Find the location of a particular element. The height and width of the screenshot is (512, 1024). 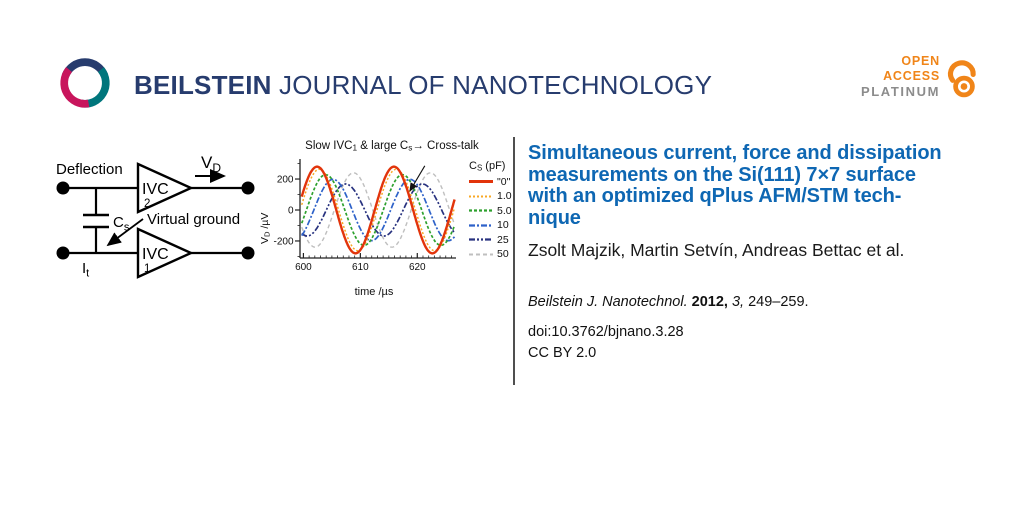

terminal-deflection is located at coordinates (63, 188).